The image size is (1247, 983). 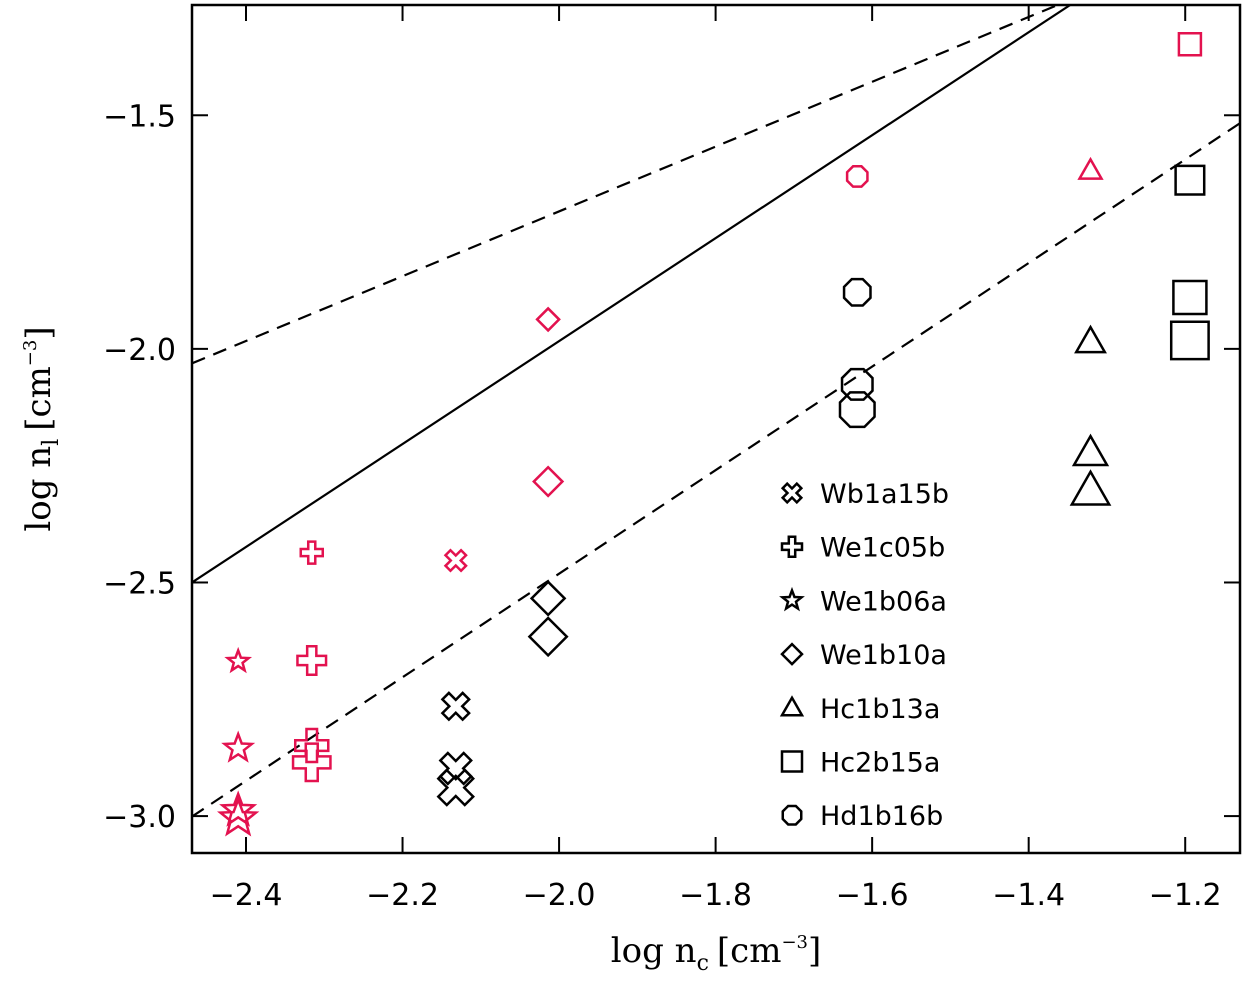 I want to click on x-tick-label: −2.4, so click(x=246, y=895).